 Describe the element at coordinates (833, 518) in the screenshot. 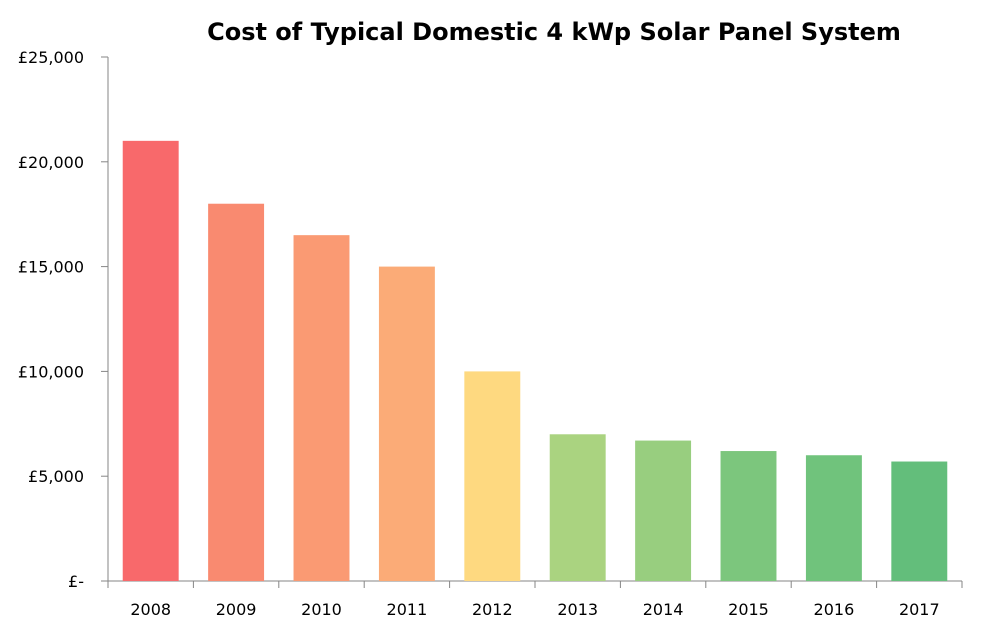

I see `bar-2016` at that location.